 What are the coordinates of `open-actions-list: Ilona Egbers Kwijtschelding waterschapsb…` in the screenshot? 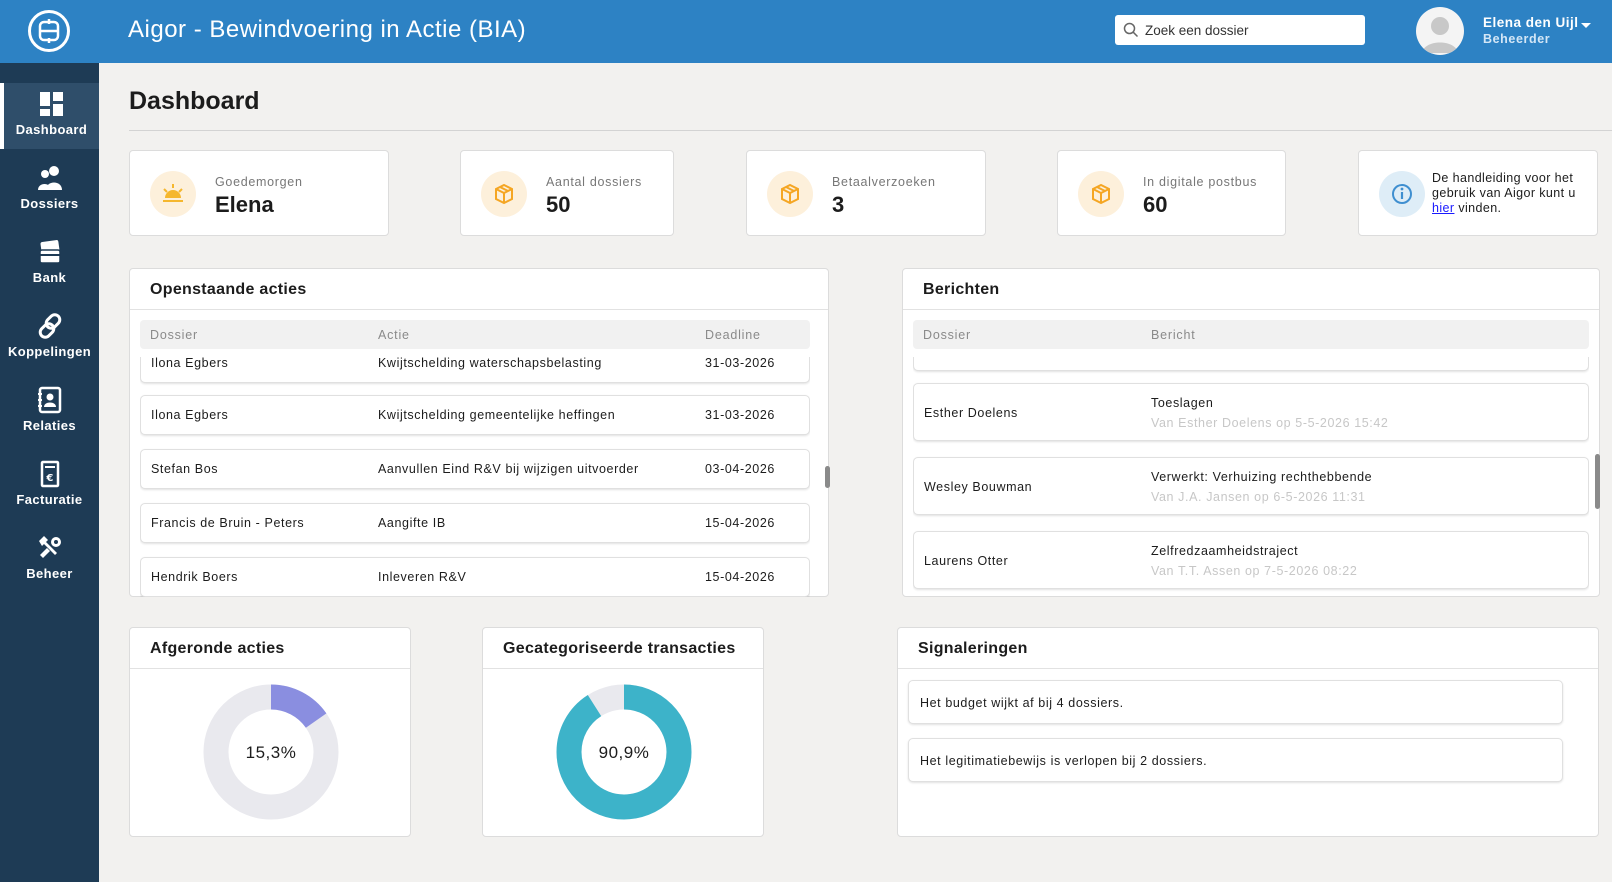 It's located at (475, 477).